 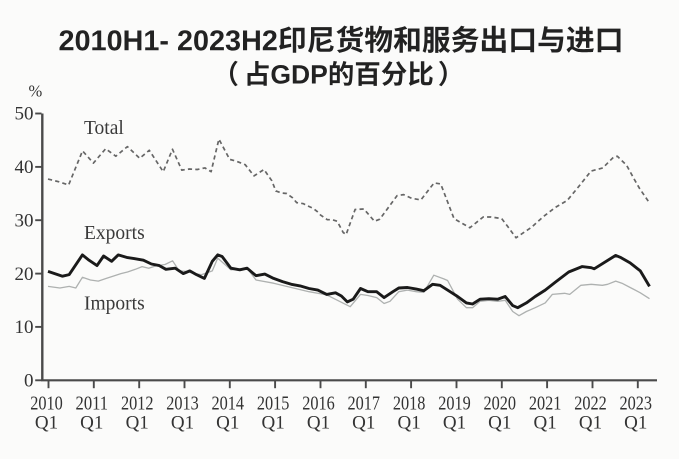 I want to click on svg-text: 2015, so click(x=273, y=404).